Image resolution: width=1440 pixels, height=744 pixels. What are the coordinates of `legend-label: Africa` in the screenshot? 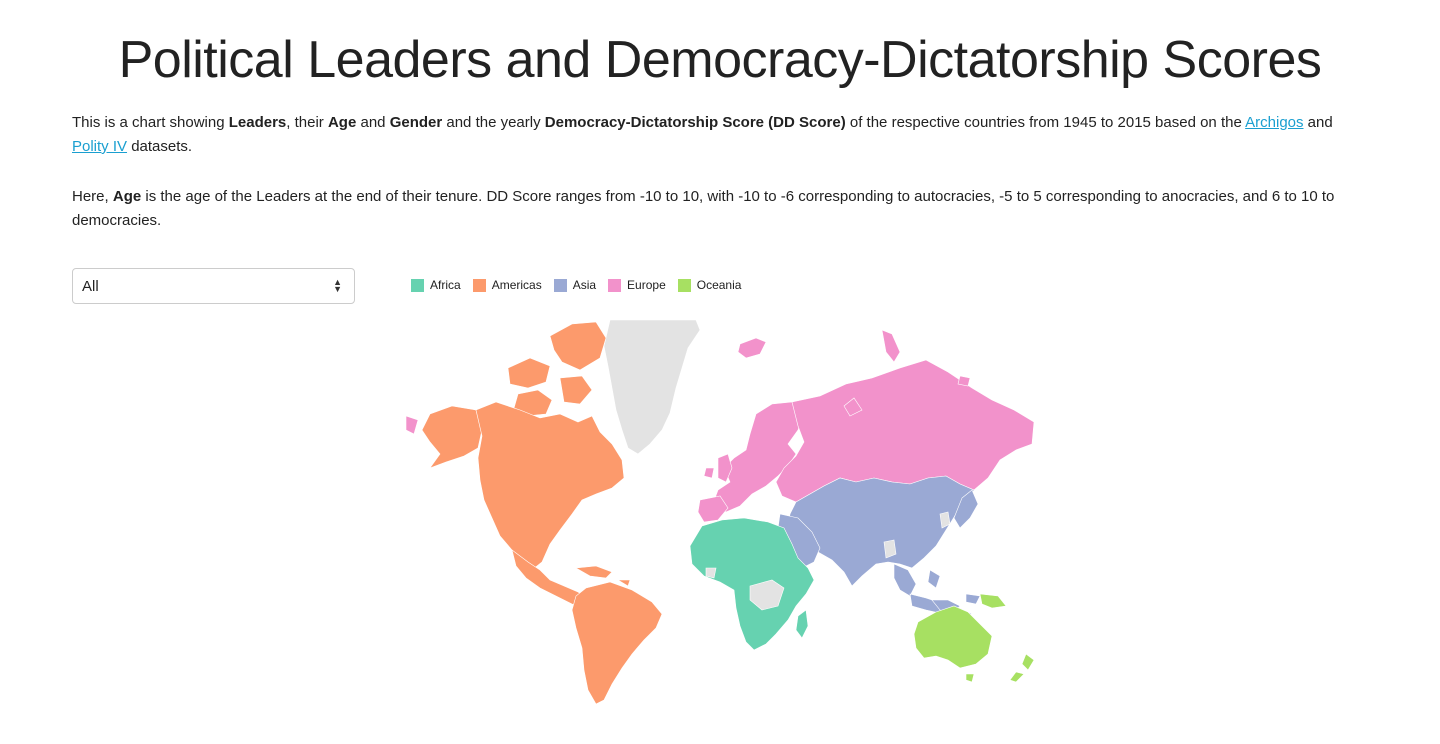 It's located at (445, 285).